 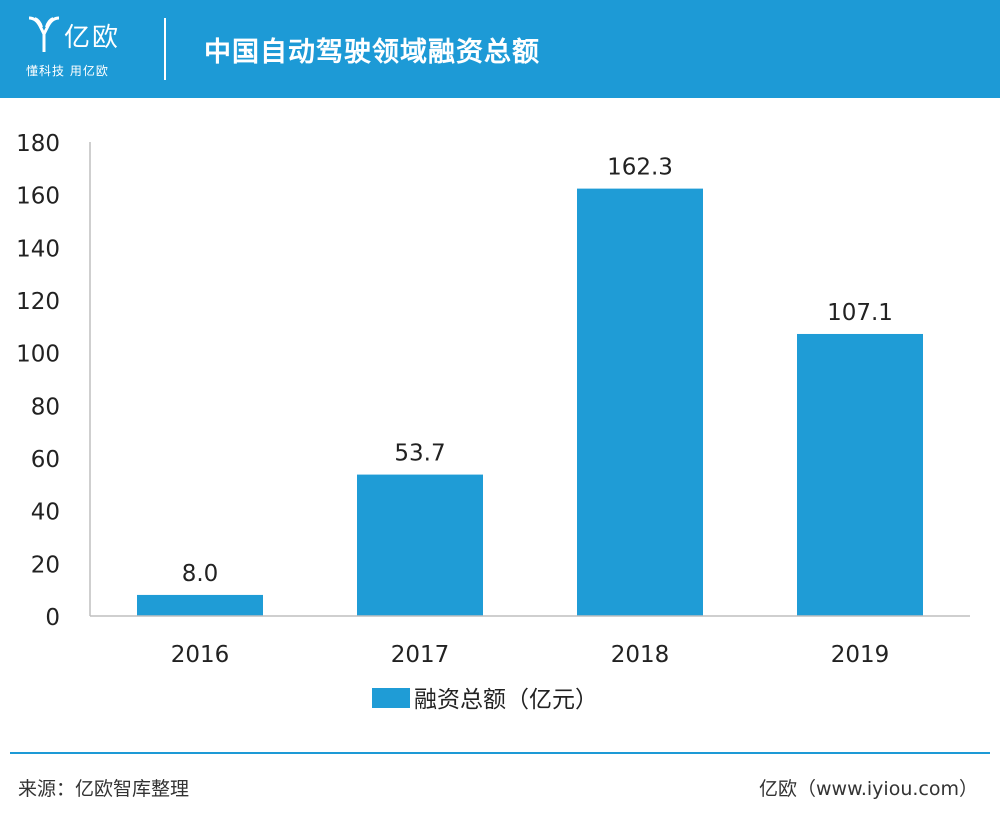 I want to click on y-tick-label: 100, so click(x=38, y=355).